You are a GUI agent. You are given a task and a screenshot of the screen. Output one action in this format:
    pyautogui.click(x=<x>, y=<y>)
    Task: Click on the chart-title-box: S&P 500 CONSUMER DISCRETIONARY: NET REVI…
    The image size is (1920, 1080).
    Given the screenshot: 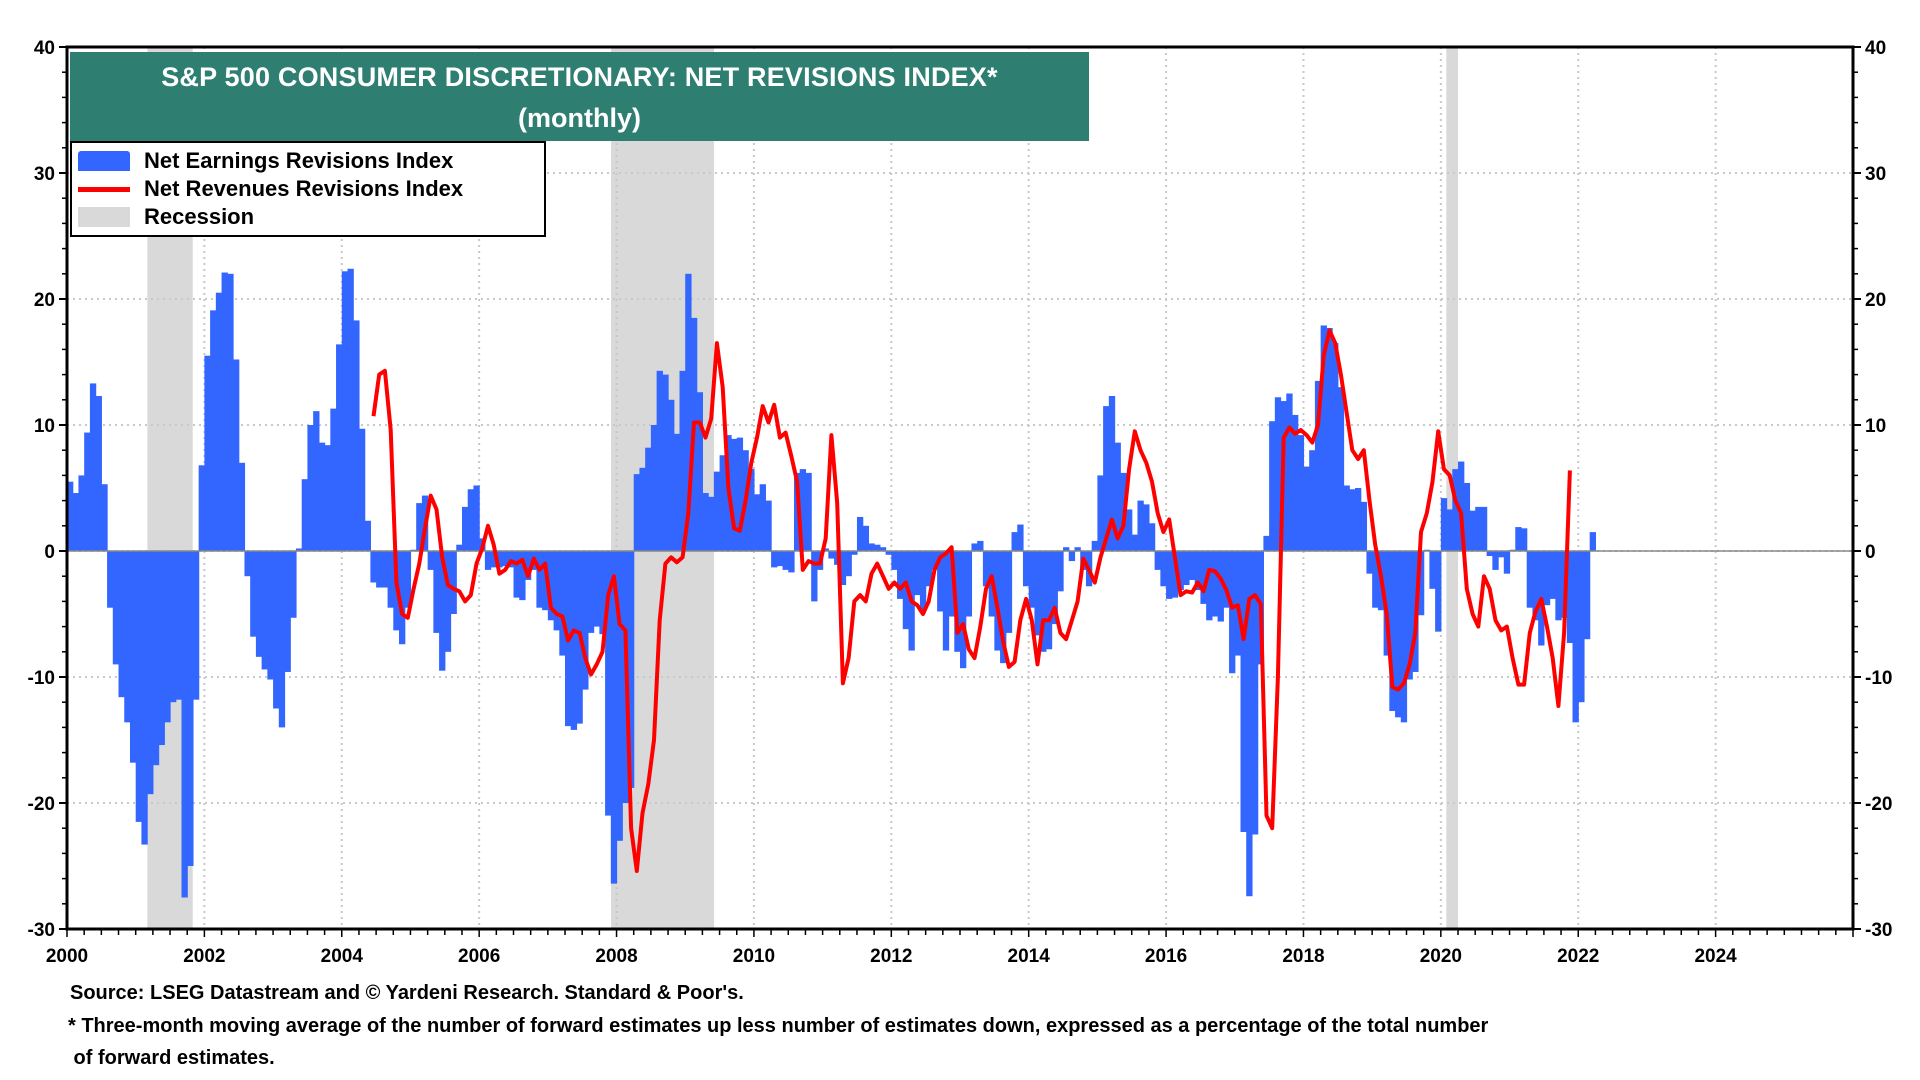 What is the action you would take?
    pyautogui.click(x=579, y=96)
    